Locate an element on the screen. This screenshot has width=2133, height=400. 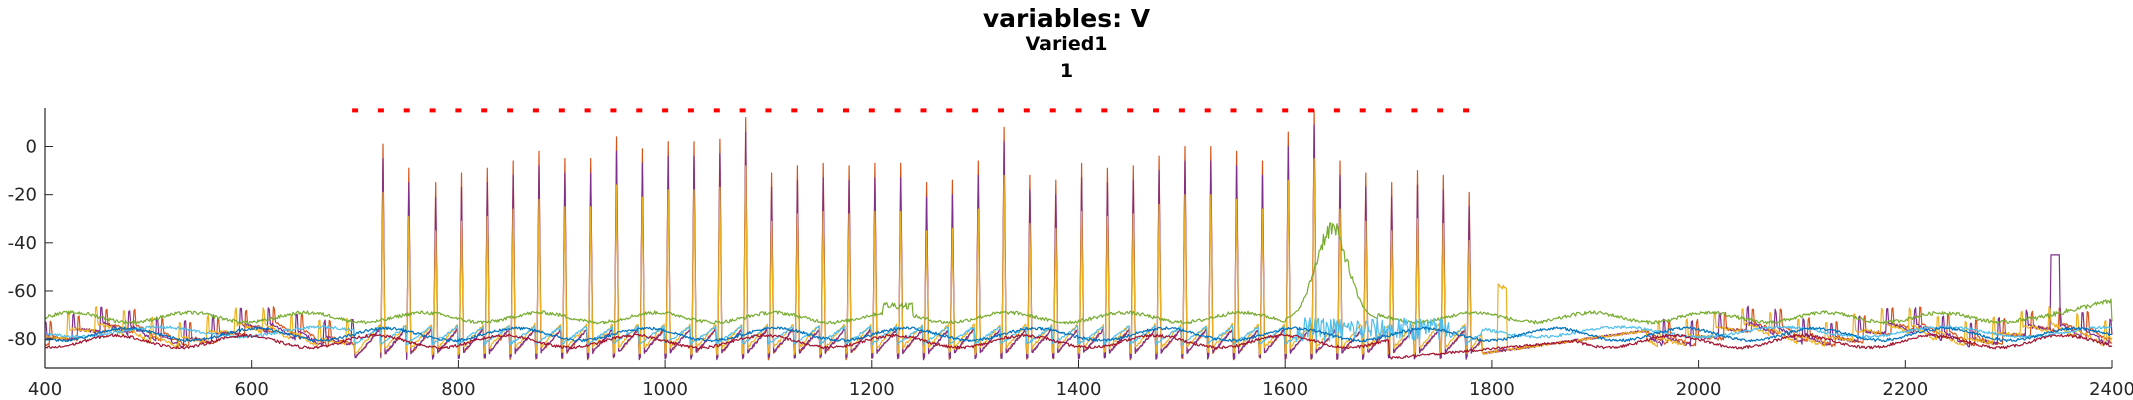
x-tick-label: 600 is located at coordinates (252, 389).